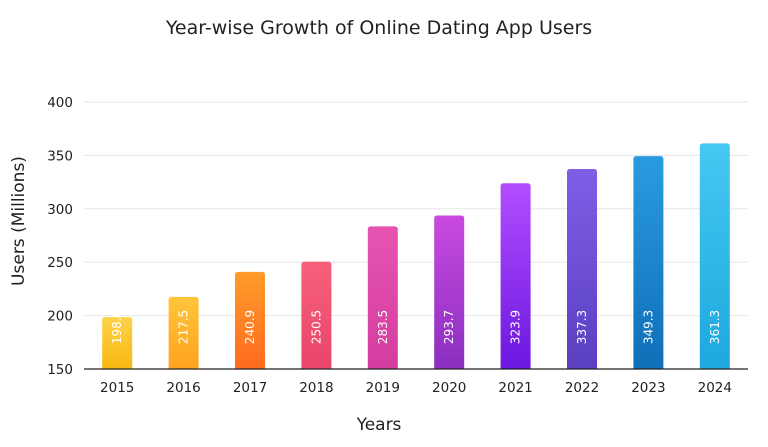 This screenshot has width=768, height=447. I want to click on y-tick-label: 300, so click(60, 210).